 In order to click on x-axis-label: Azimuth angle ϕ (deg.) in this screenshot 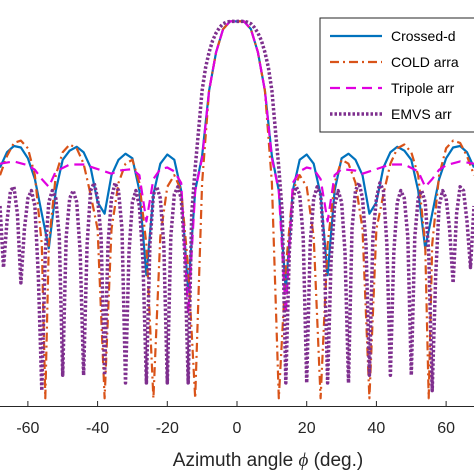, I will do `click(268, 460)`.